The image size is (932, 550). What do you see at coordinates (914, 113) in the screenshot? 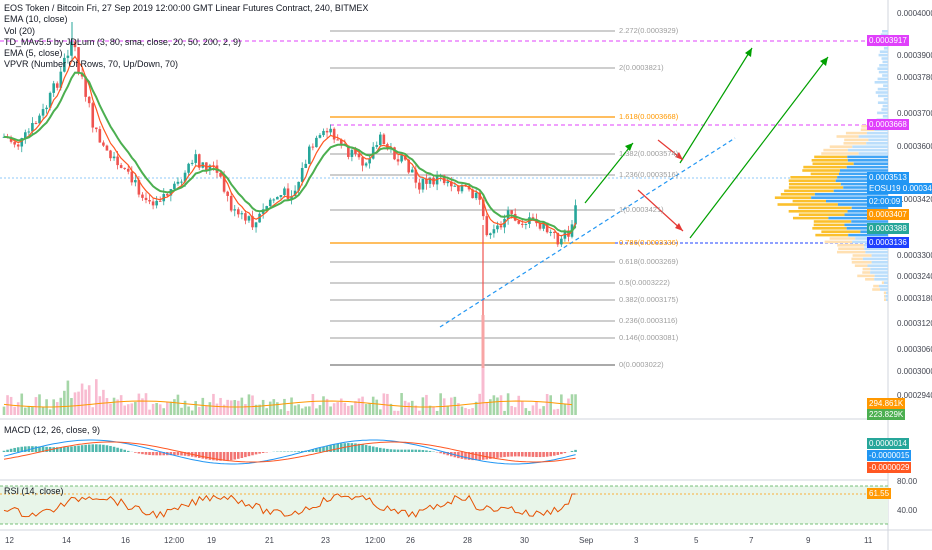
I see `price-tick-label: 0.0003700` at bounding box center [914, 113].